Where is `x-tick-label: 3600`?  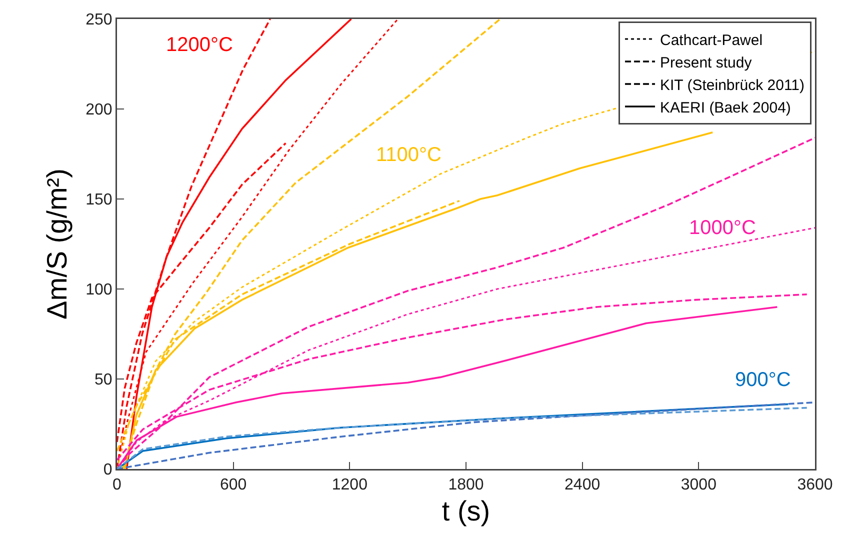 x-tick-label: 3600 is located at coordinates (815, 485).